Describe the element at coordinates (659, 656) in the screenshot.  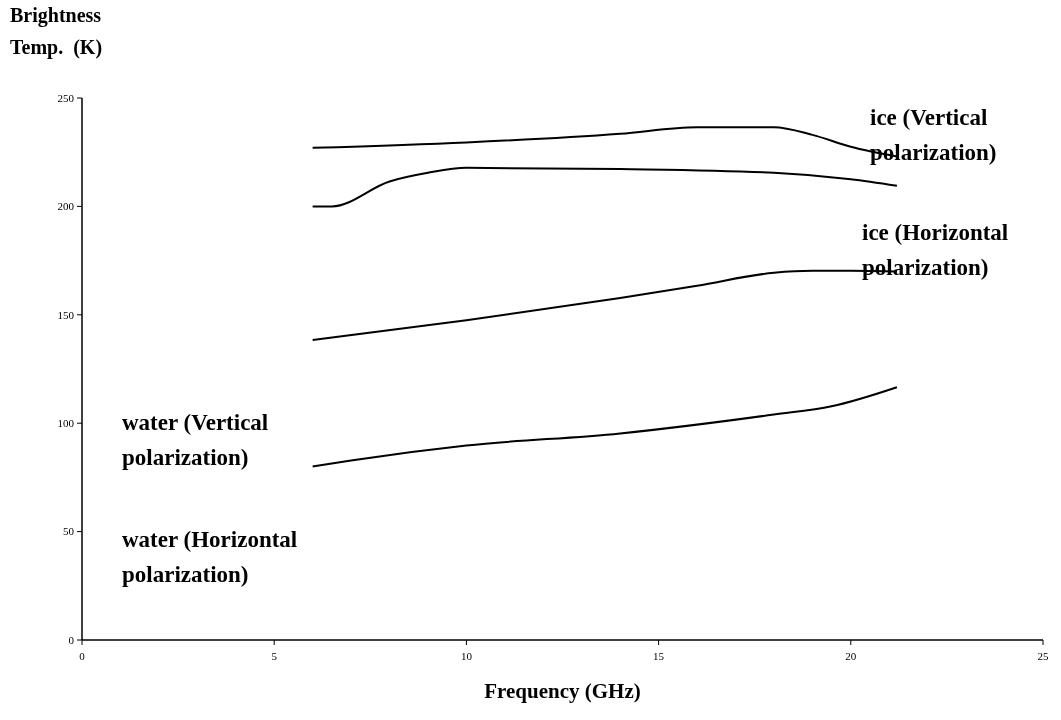
I see `x-tick-label: 15` at that location.